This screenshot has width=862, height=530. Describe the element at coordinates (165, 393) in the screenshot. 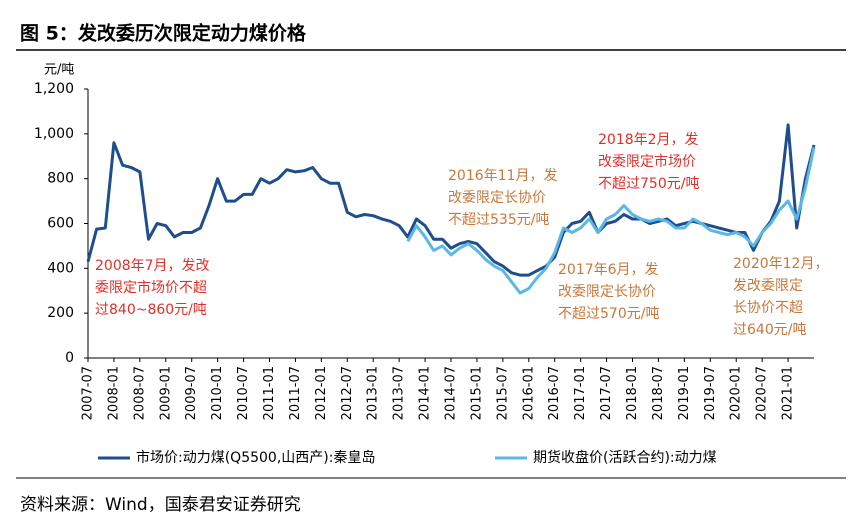

I see `x-tick-label: 2009-01` at that location.